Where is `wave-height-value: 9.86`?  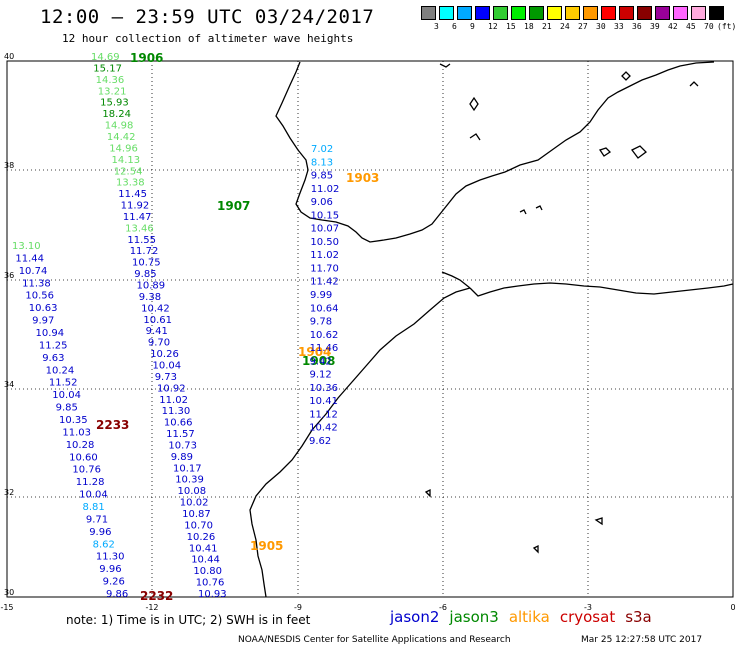 wave-height-value: 9.86 is located at coordinates (117, 594).